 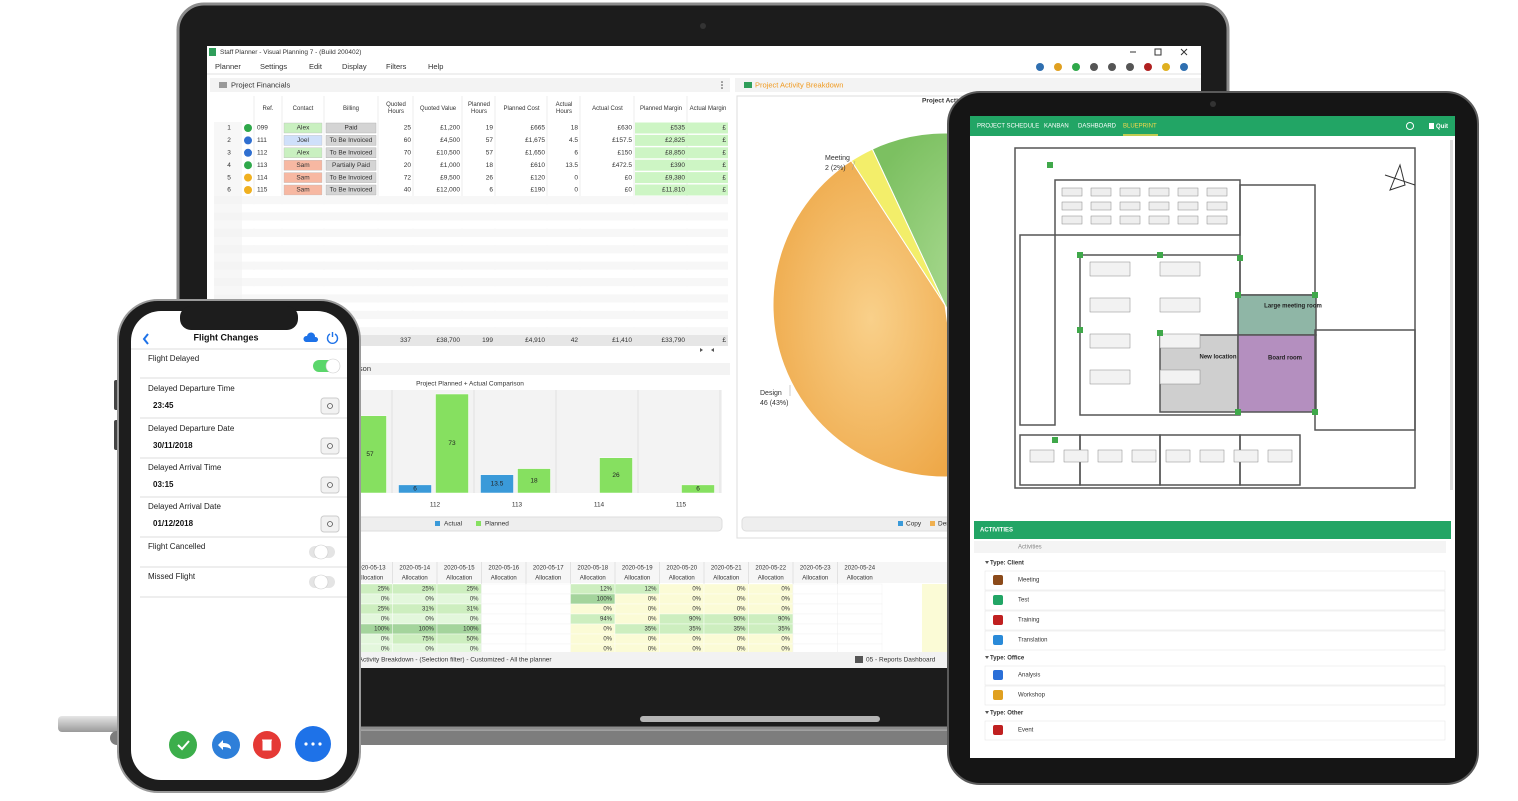 What do you see at coordinates (1028, 581) in the screenshot?
I see `activity-item: Meeting` at bounding box center [1028, 581].